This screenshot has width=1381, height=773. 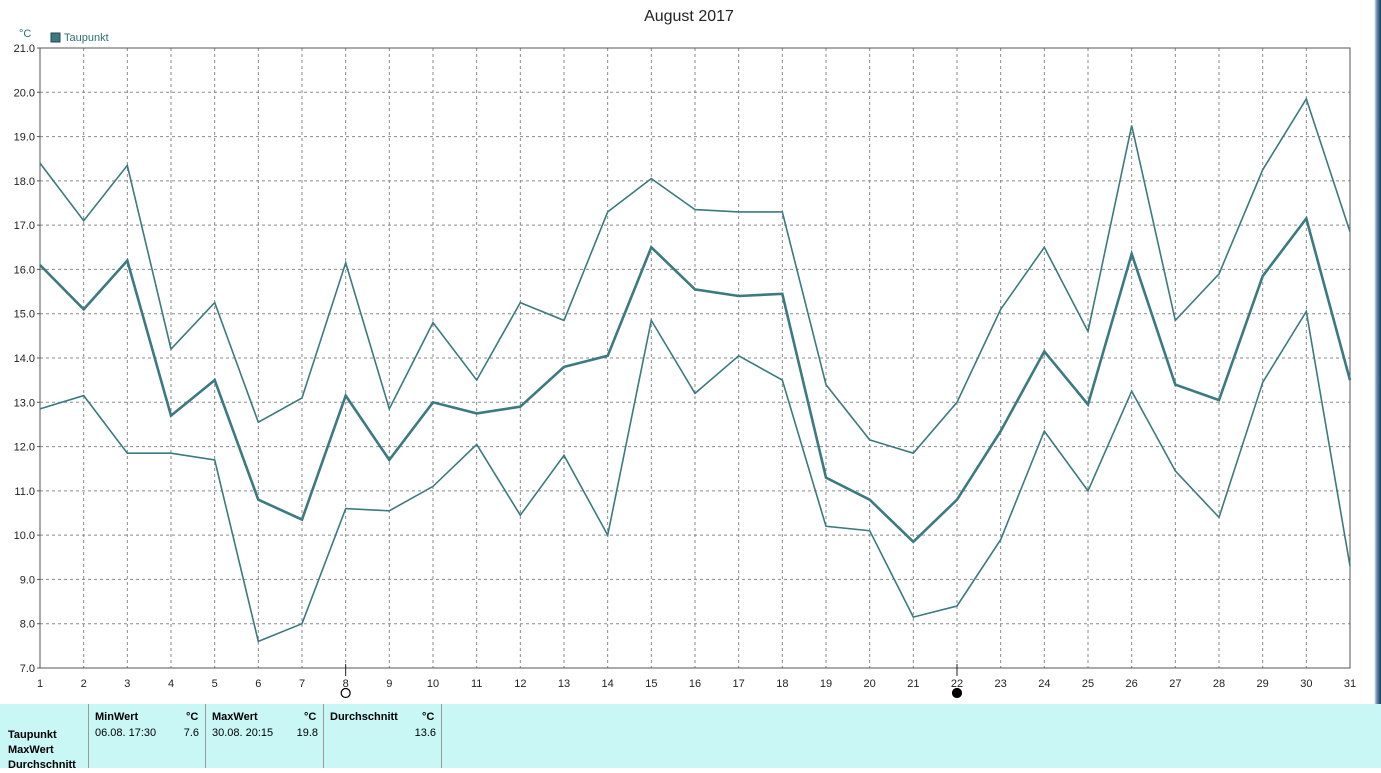 What do you see at coordinates (1044, 684) in the screenshot?
I see `x-tick-label: 24` at bounding box center [1044, 684].